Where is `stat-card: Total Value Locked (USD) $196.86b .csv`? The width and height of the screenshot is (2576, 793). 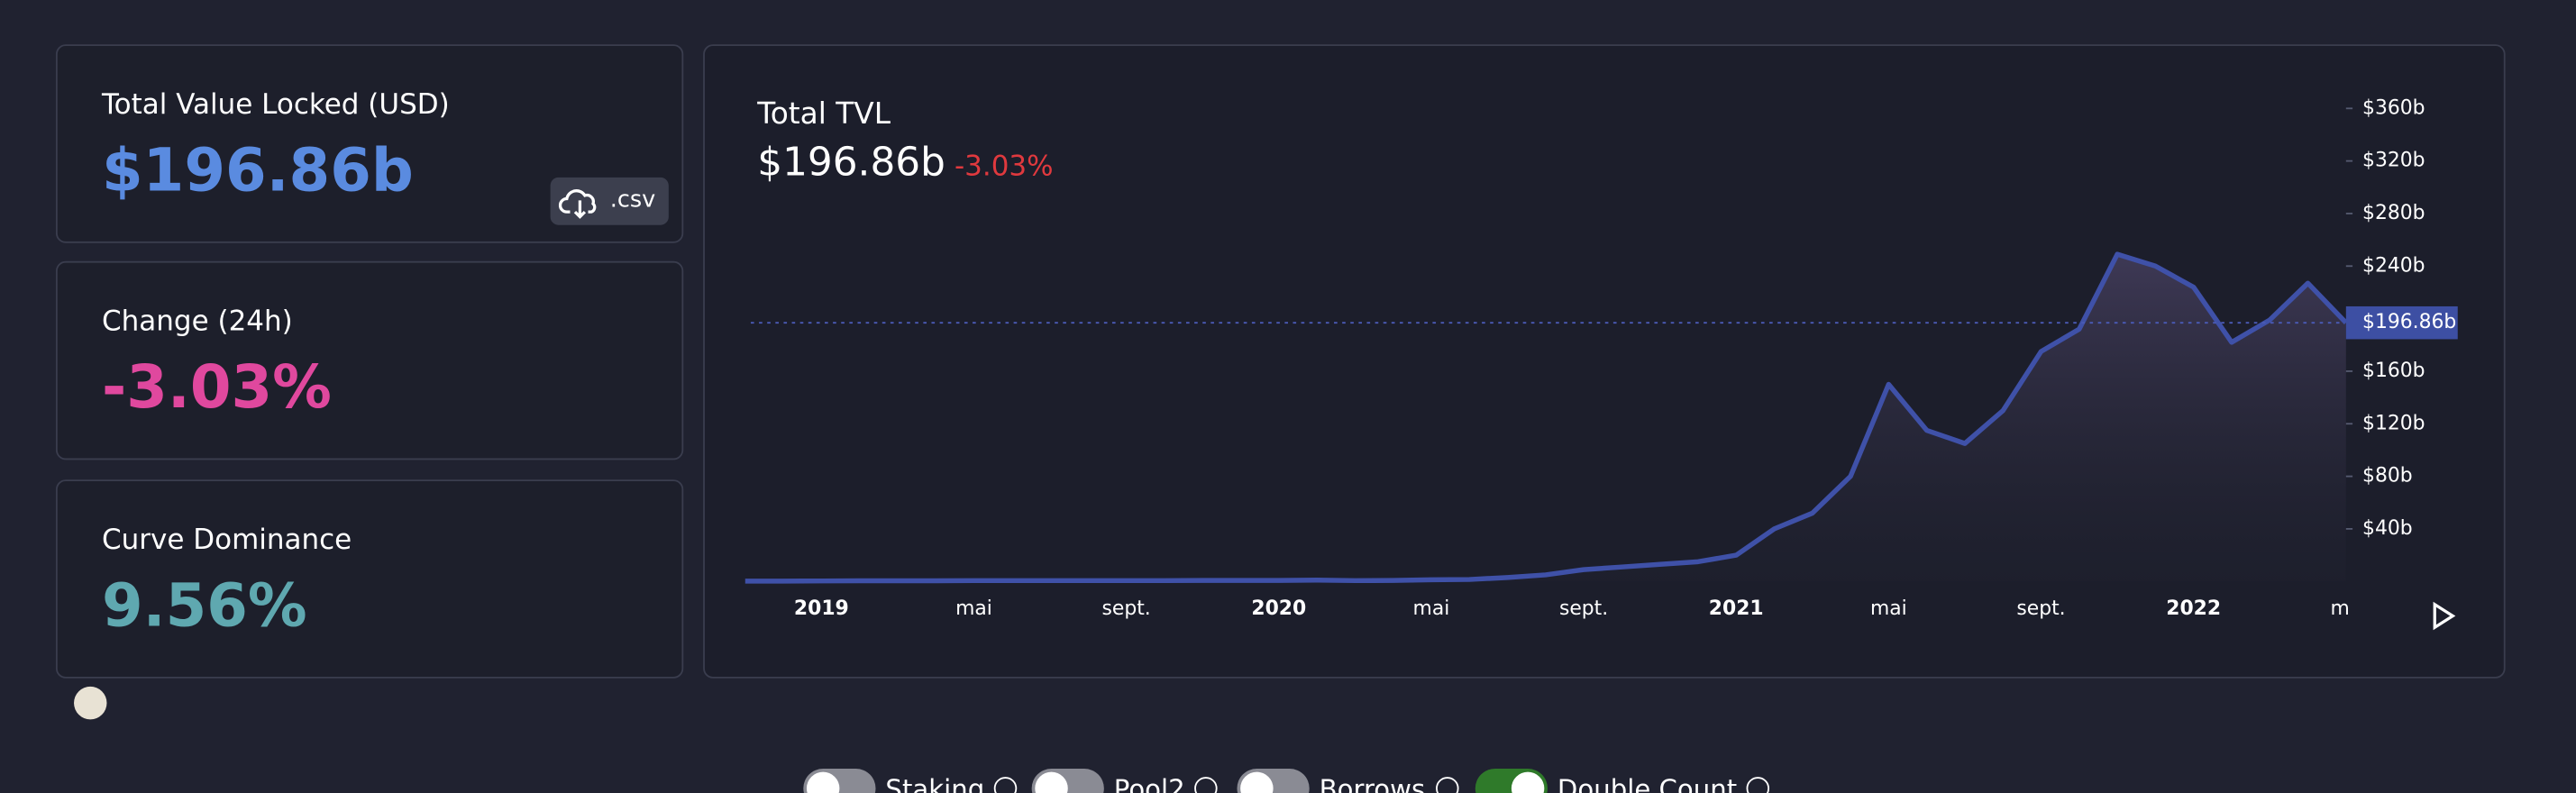
stat-card: Total Value Locked (USD) $196.86b .csv is located at coordinates (369, 143).